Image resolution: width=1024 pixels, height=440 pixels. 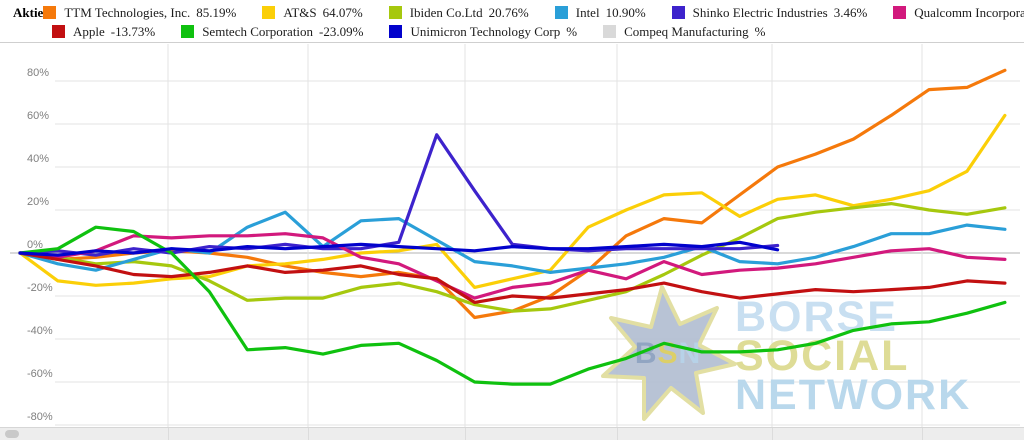 I want to click on legend-item-label: Unimicron Technology Corp, so click(x=485, y=31).